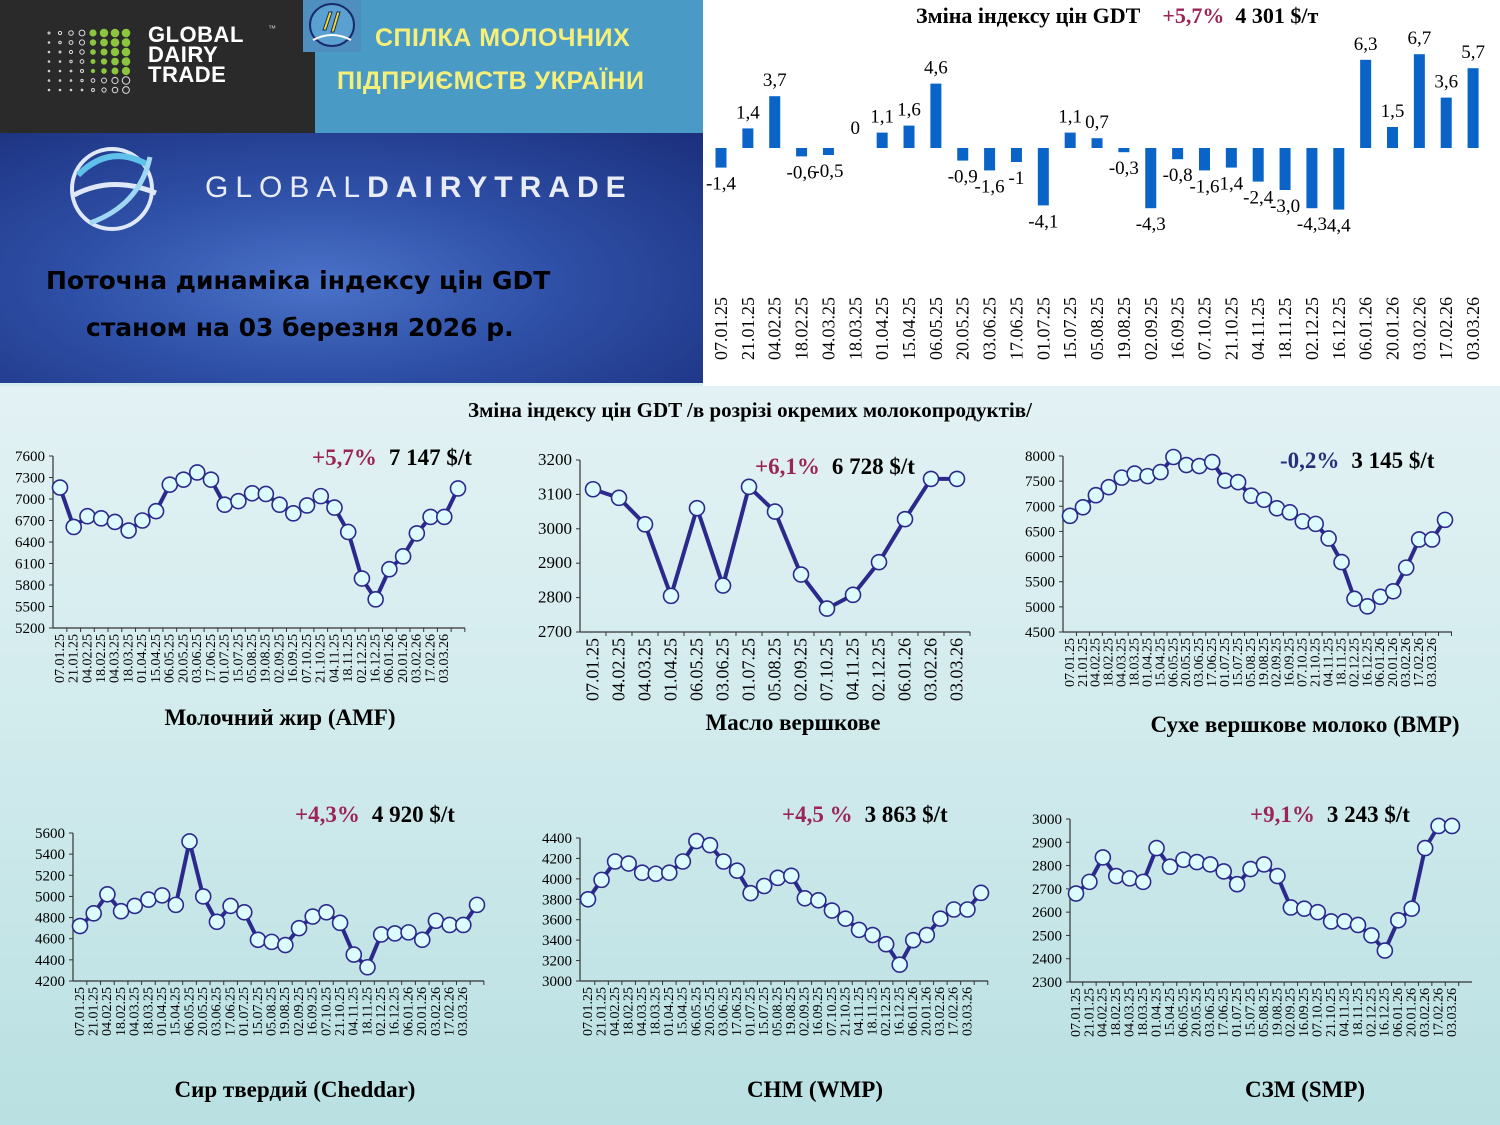 The height and width of the screenshot is (1125, 1500). I want to click on y-tick-label: 4400, so click(50, 961).